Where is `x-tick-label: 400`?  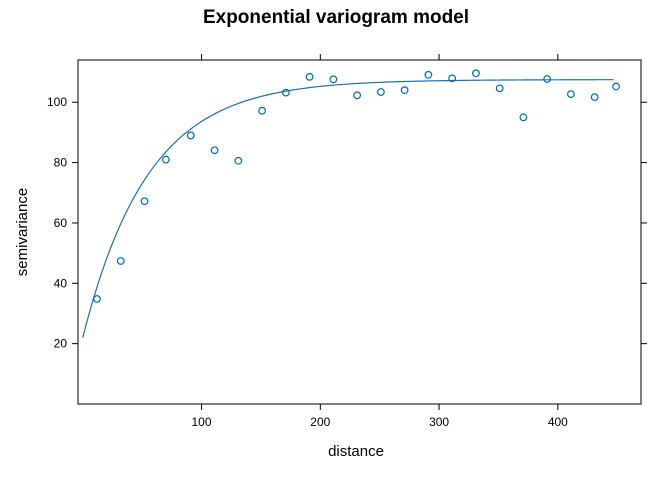
x-tick-label: 400 is located at coordinates (558, 422).